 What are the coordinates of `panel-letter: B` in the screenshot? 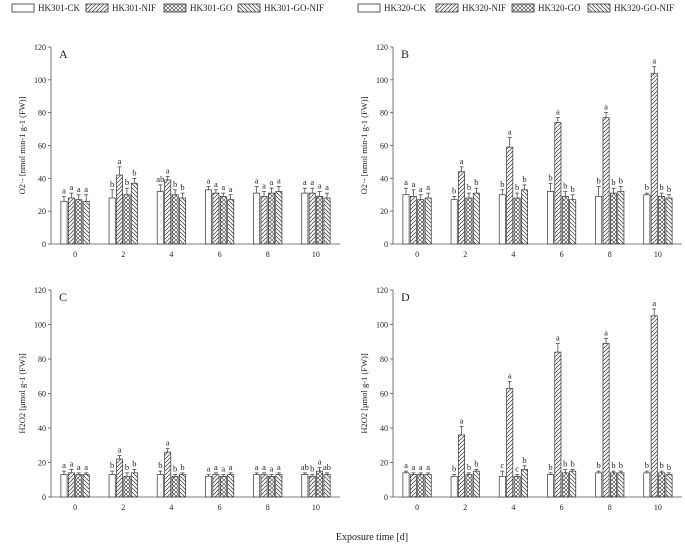 It's located at (405, 54).